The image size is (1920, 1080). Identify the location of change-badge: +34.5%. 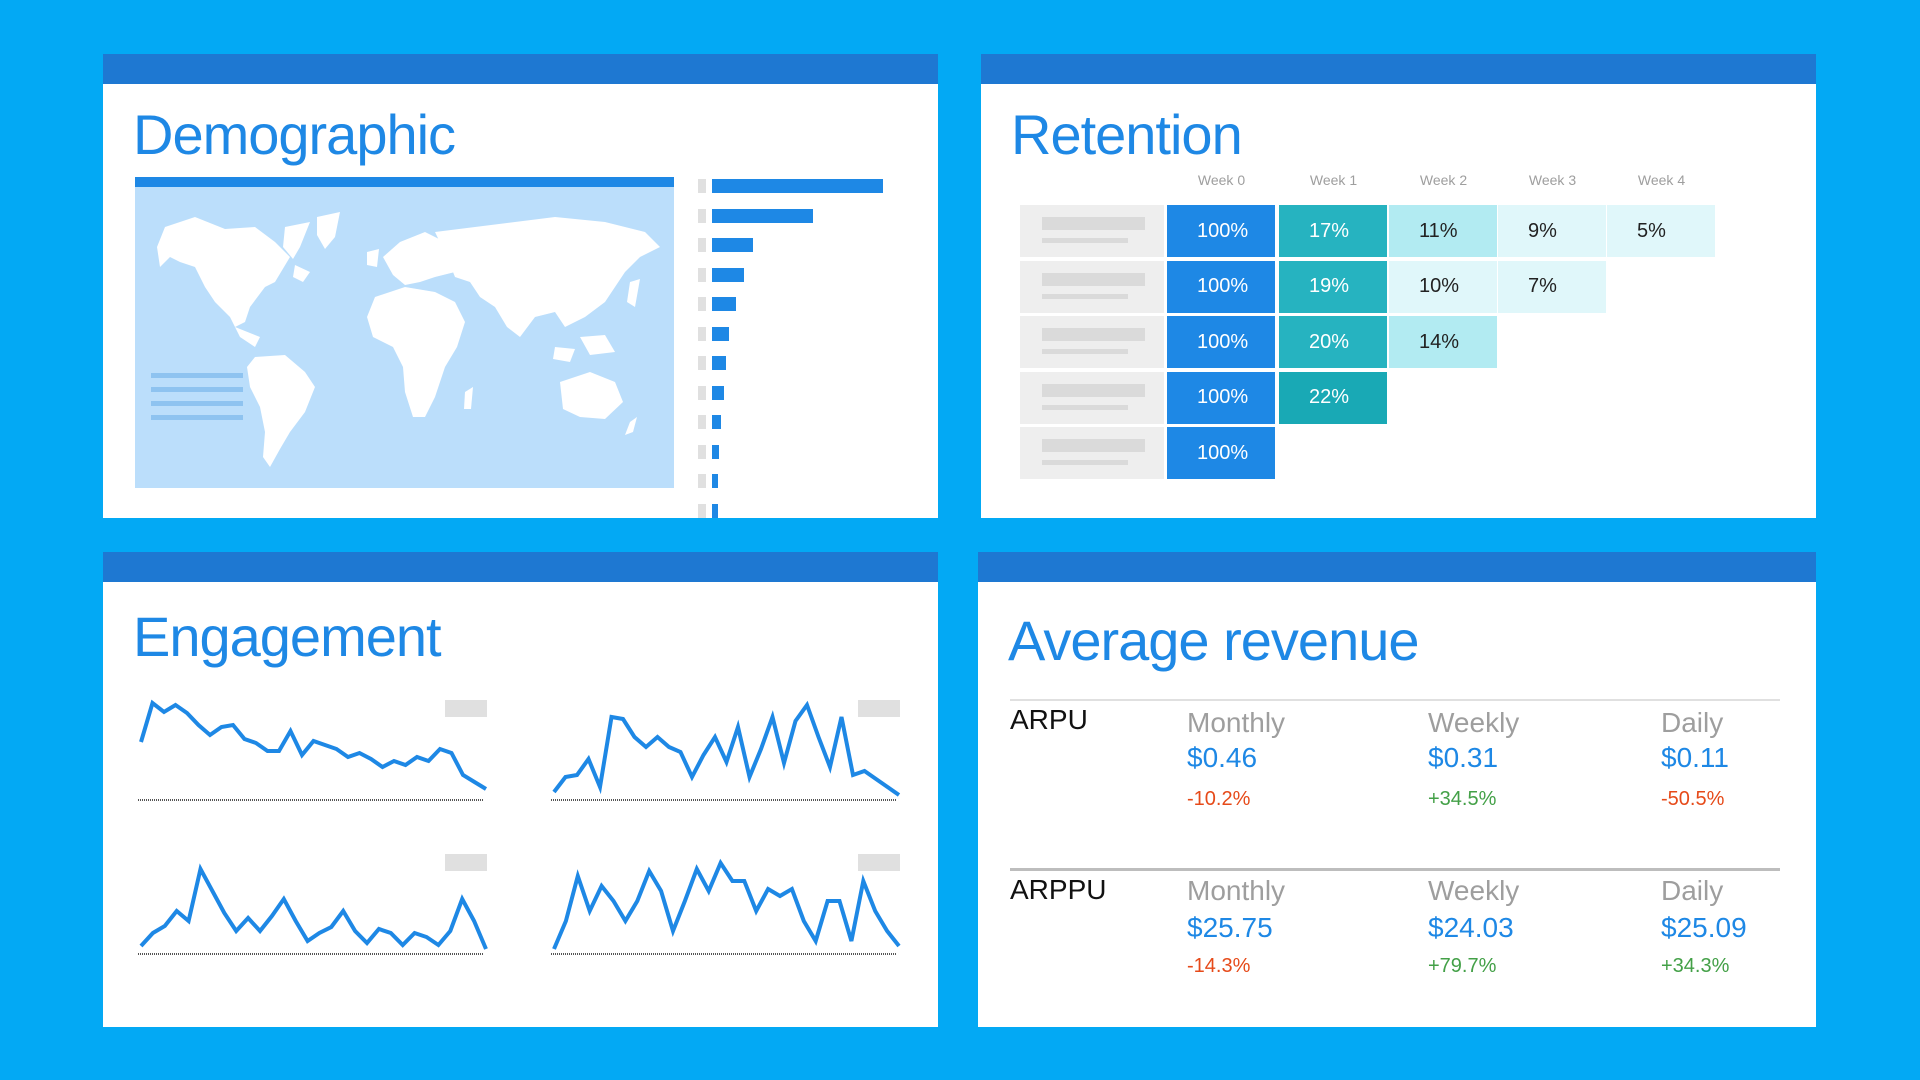
(1462, 799).